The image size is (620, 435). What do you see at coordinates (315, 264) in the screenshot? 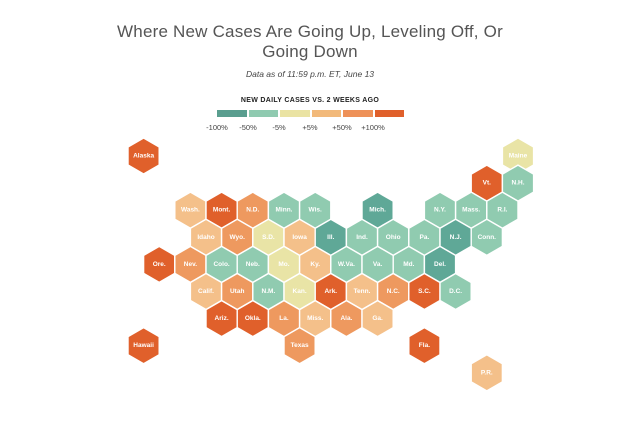
I see `state-hex-label: Ky.` at bounding box center [315, 264].